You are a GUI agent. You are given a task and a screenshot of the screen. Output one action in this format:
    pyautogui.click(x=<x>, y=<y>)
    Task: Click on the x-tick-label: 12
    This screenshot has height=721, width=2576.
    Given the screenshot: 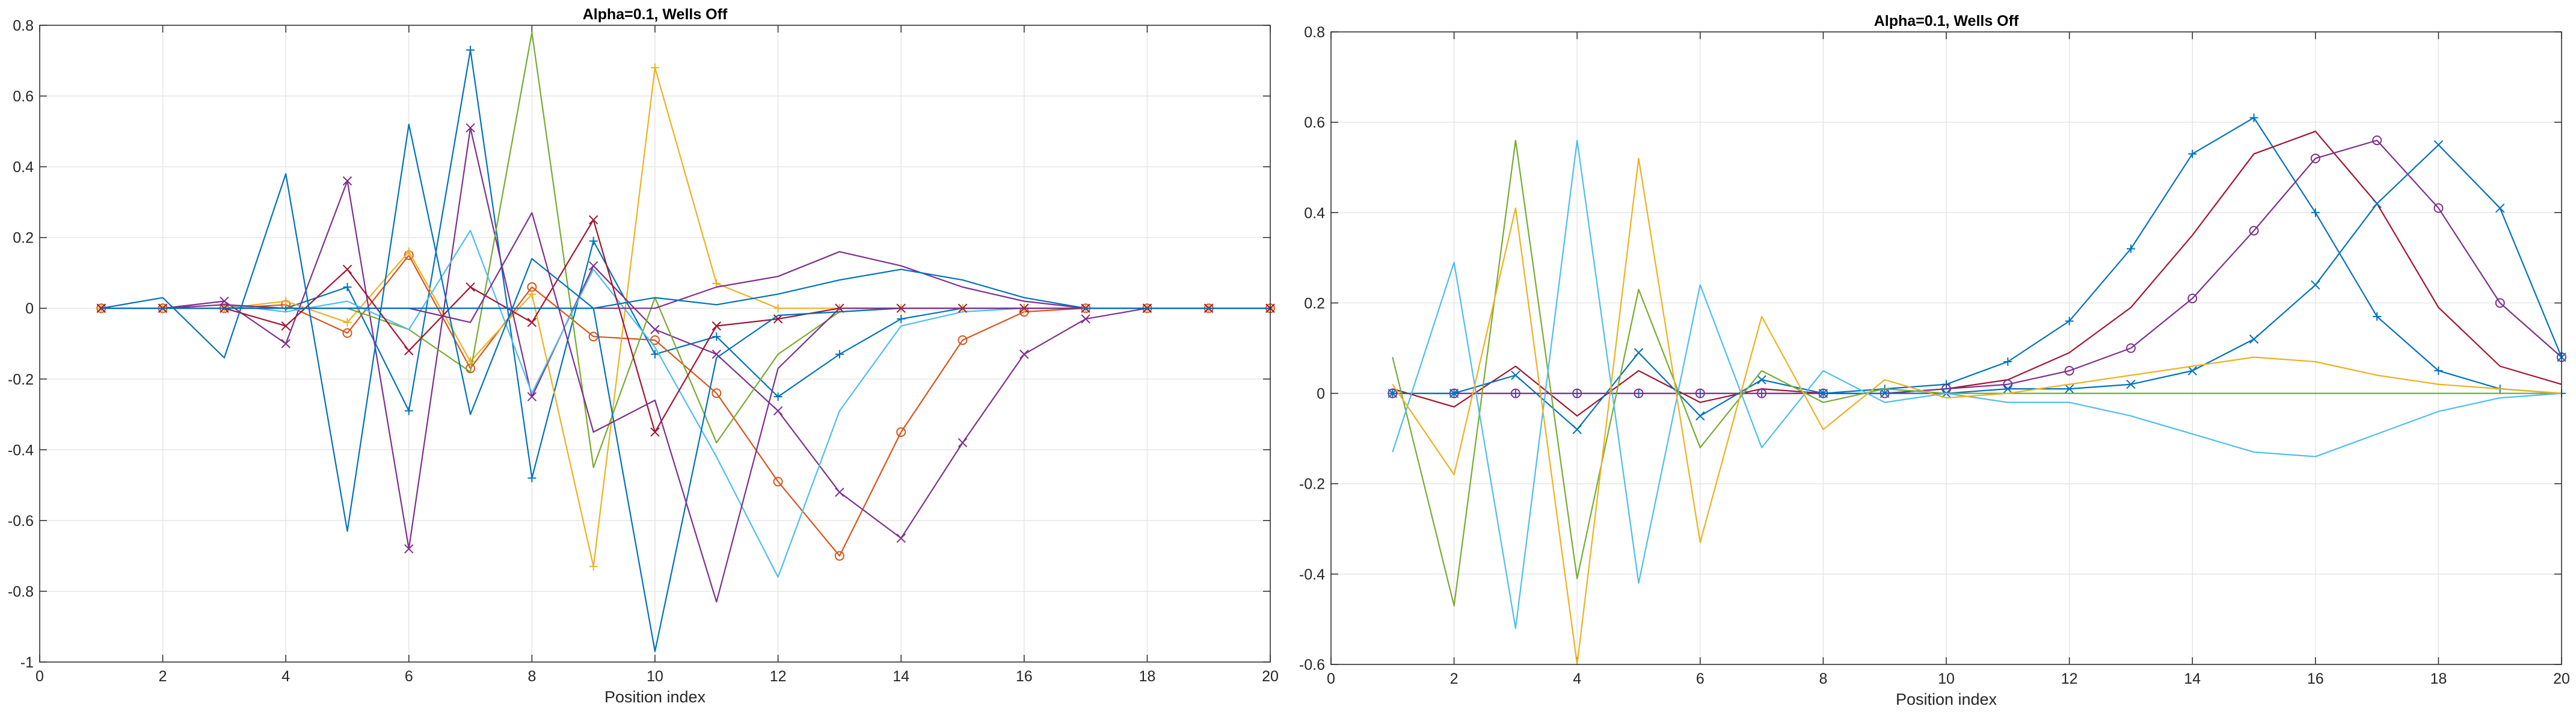 What is the action you would take?
    pyautogui.click(x=2069, y=678)
    